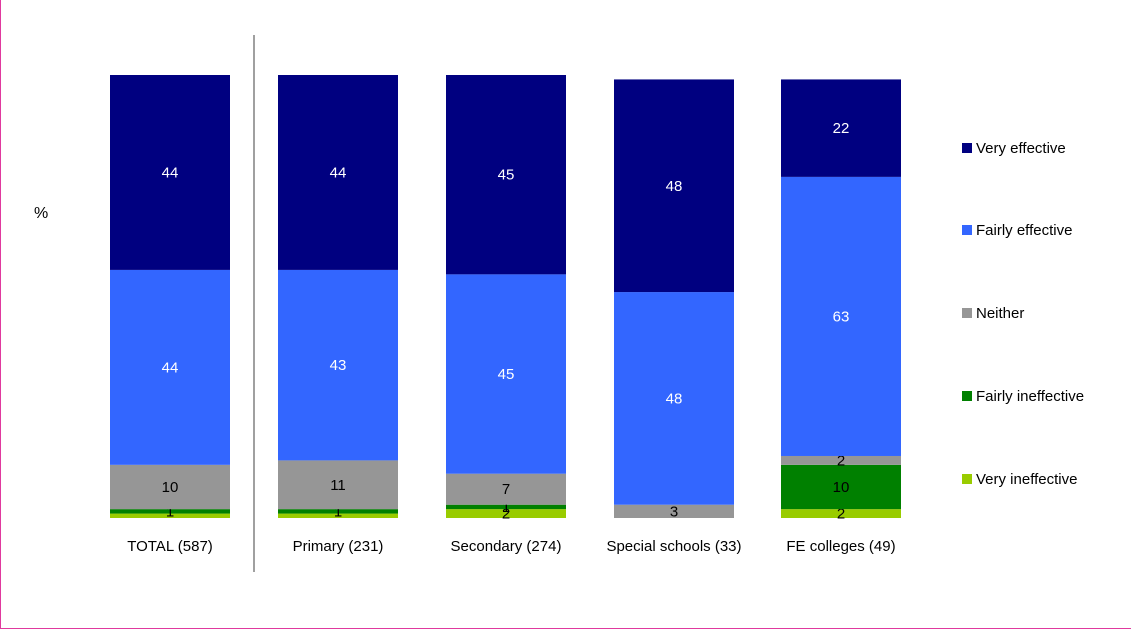 This screenshot has width=1132, height=630. Describe the element at coordinates (841, 546) in the screenshot. I see `category-label: FE colleges (49)` at that location.